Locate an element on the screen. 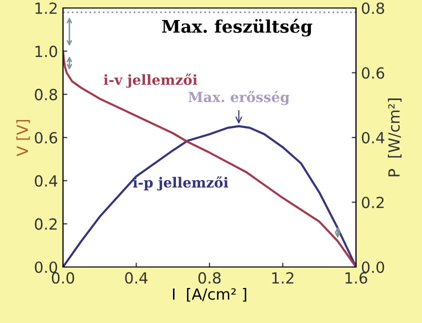 Image resolution: width=422 pixels, height=323 pixels. y2-tick-label: 0.8 is located at coordinates (373, 8).